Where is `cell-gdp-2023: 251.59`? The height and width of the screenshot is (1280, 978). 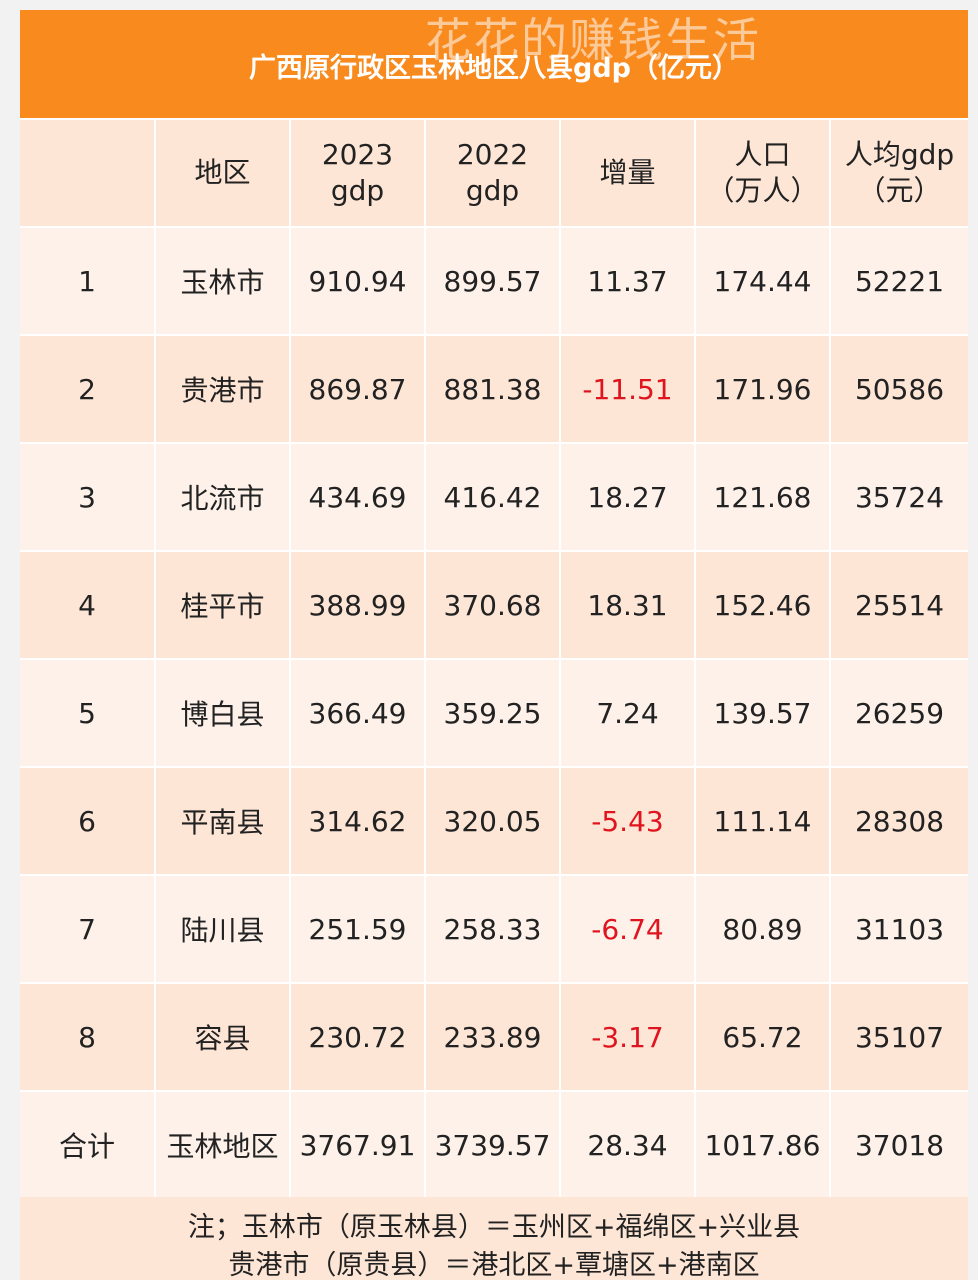 cell-gdp-2023: 251.59 is located at coordinates (357, 928).